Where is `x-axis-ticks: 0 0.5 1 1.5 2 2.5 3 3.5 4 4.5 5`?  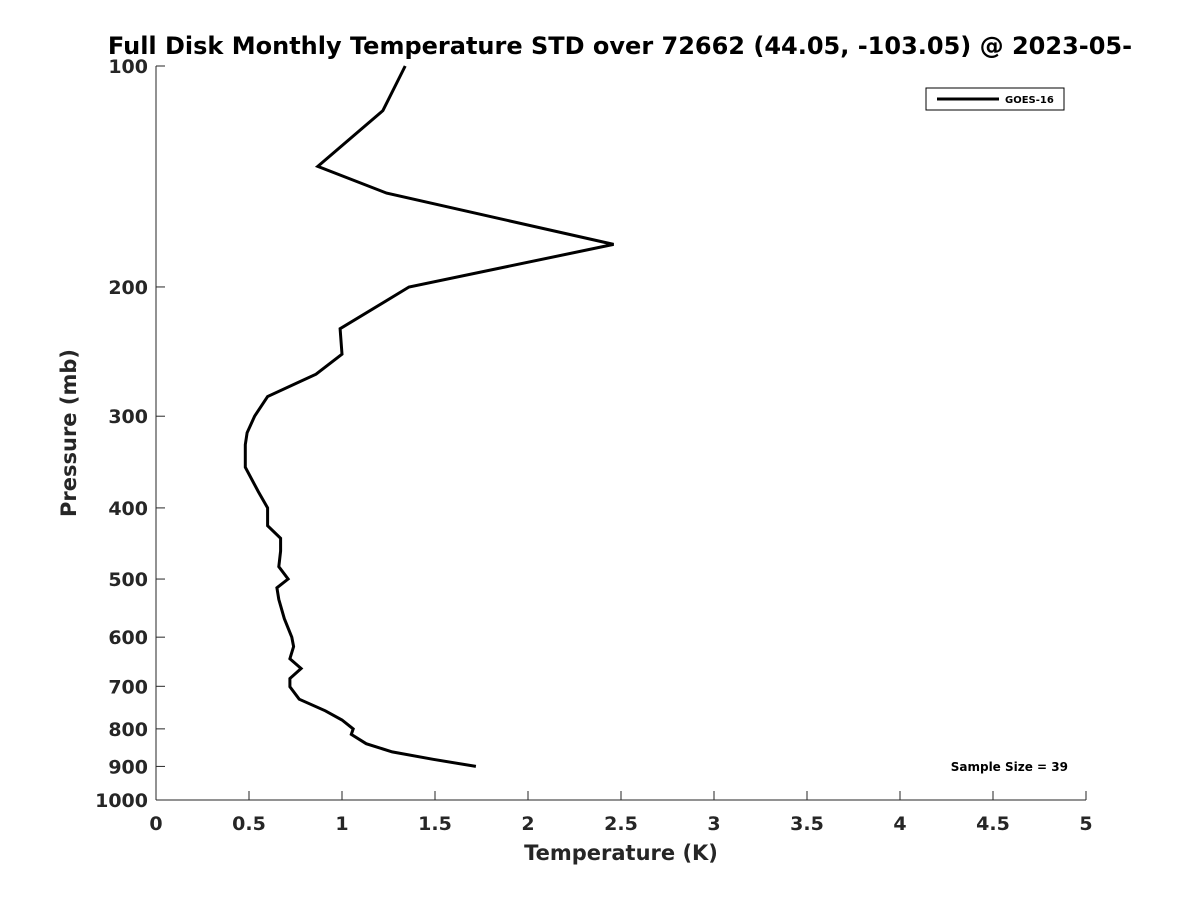 x-axis-ticks: 0 0.5 1 1.5 2 2.5 3 3.5 4 4.5 5 is located at coordinates (621, 813).